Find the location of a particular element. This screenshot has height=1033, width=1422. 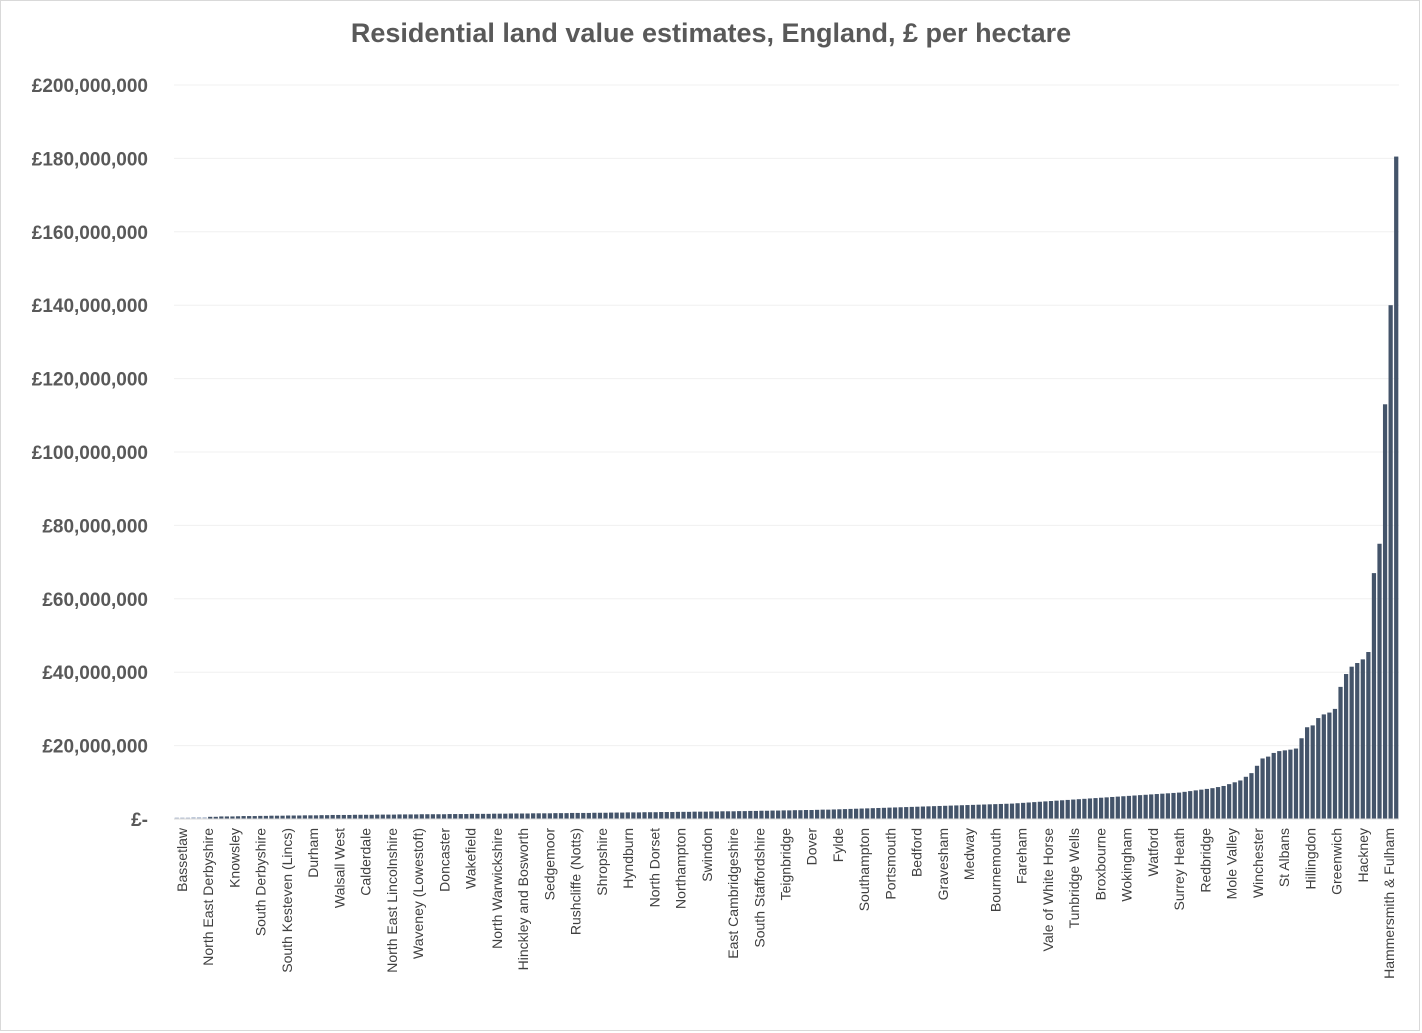

x-tick-label: Walsall West is located at coordinates (339, 868).